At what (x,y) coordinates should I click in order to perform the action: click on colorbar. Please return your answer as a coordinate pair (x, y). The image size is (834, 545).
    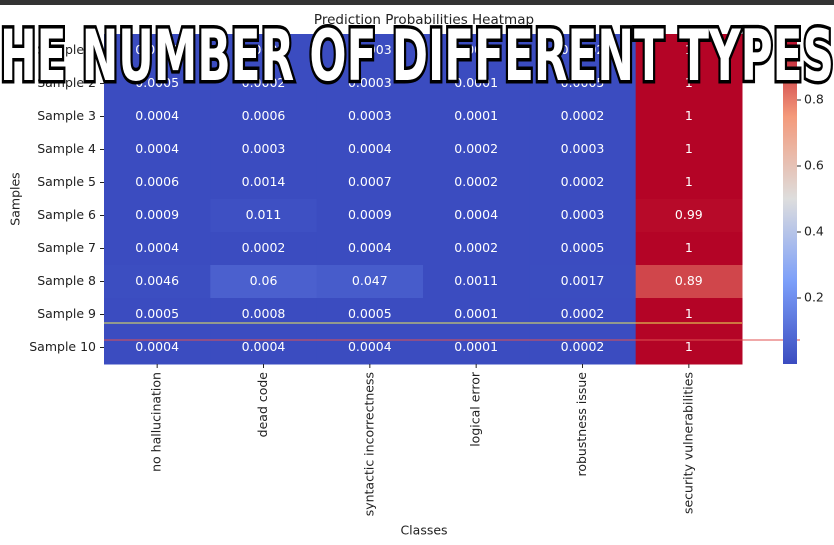
    Looking at the image, I should click on (790, 199).